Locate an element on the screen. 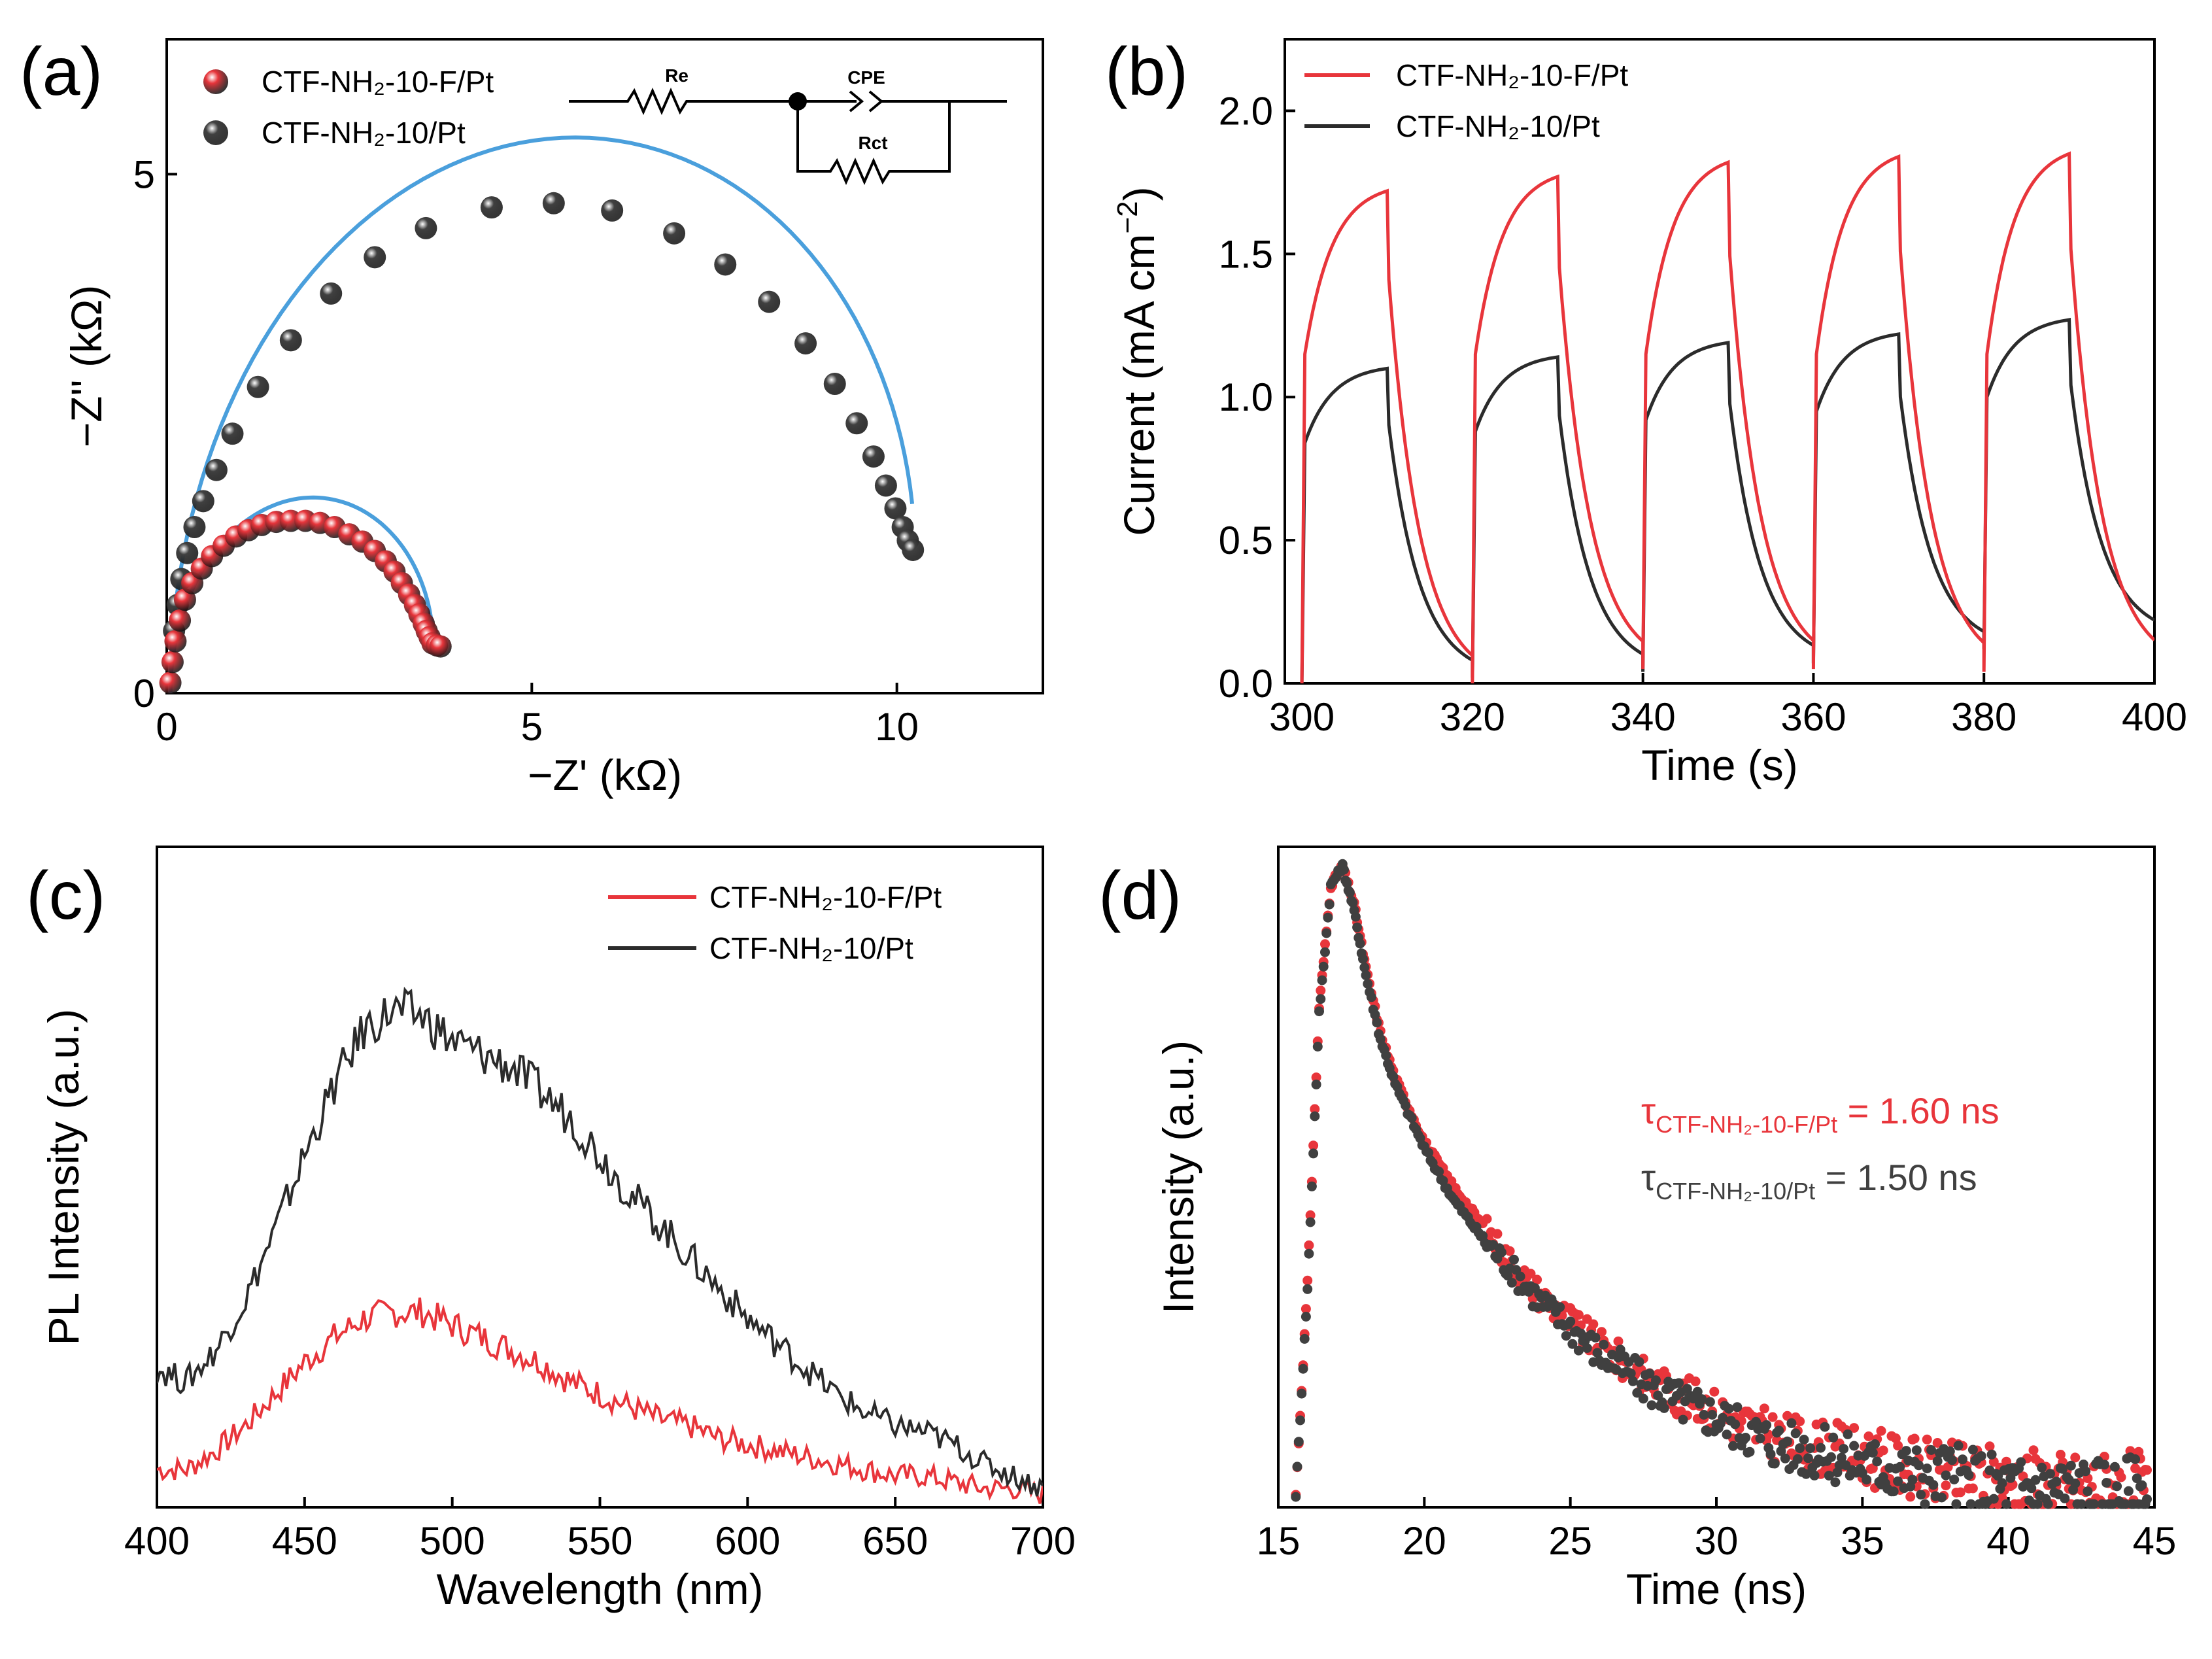 This screenshot has height=1659, width=2212. a-x-tick-label: 0 is located at coordinates (166, 727).